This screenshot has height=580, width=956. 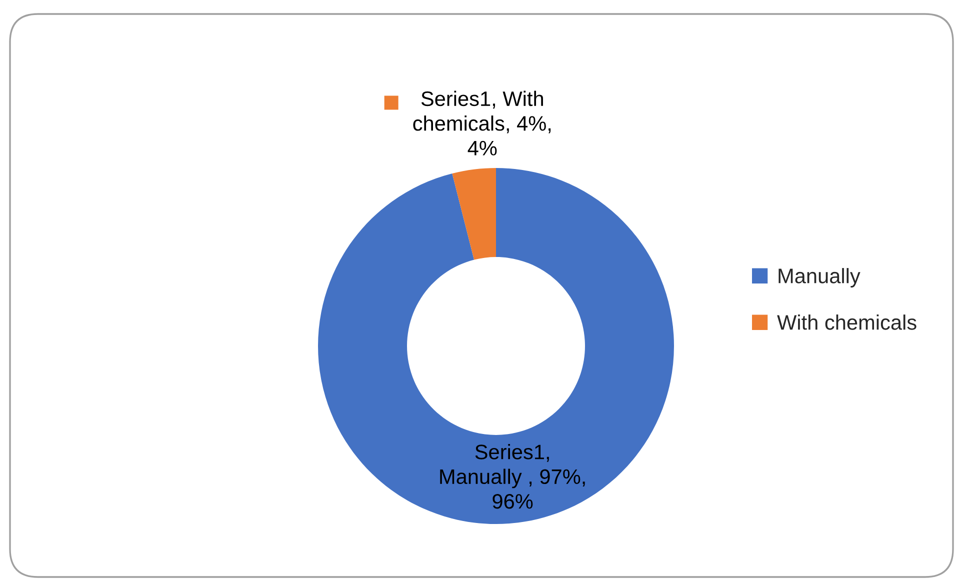 What do you see at coordinates (512, 476) in the screenshot?
I see `data-label: Series1, Manually , 97%, 96%` at bounding box center [512, 476].